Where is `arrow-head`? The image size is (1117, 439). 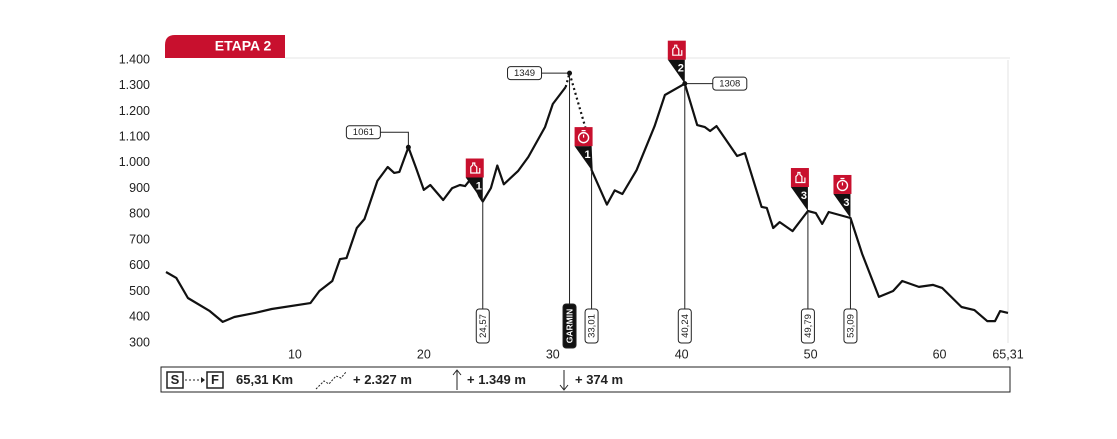 arrow-head is located at coordinates (203, 380).